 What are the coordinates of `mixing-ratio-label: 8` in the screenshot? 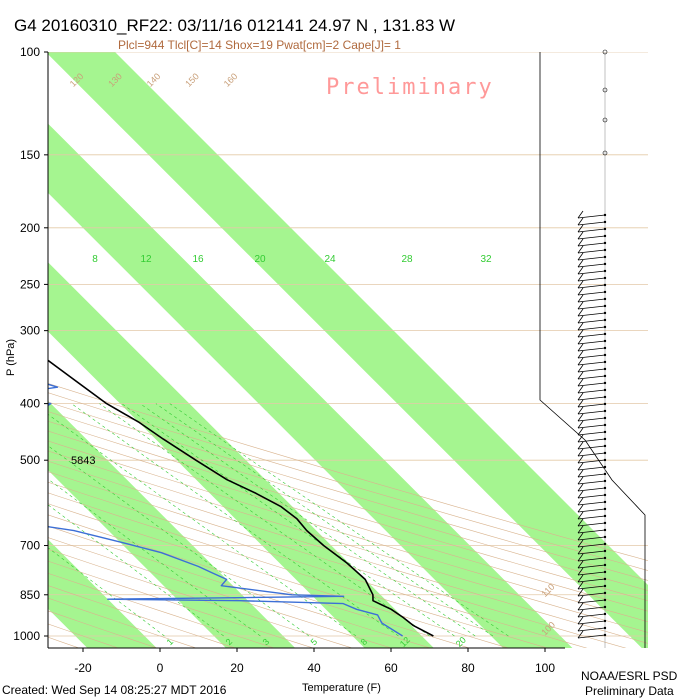 It's located at (364, 642).